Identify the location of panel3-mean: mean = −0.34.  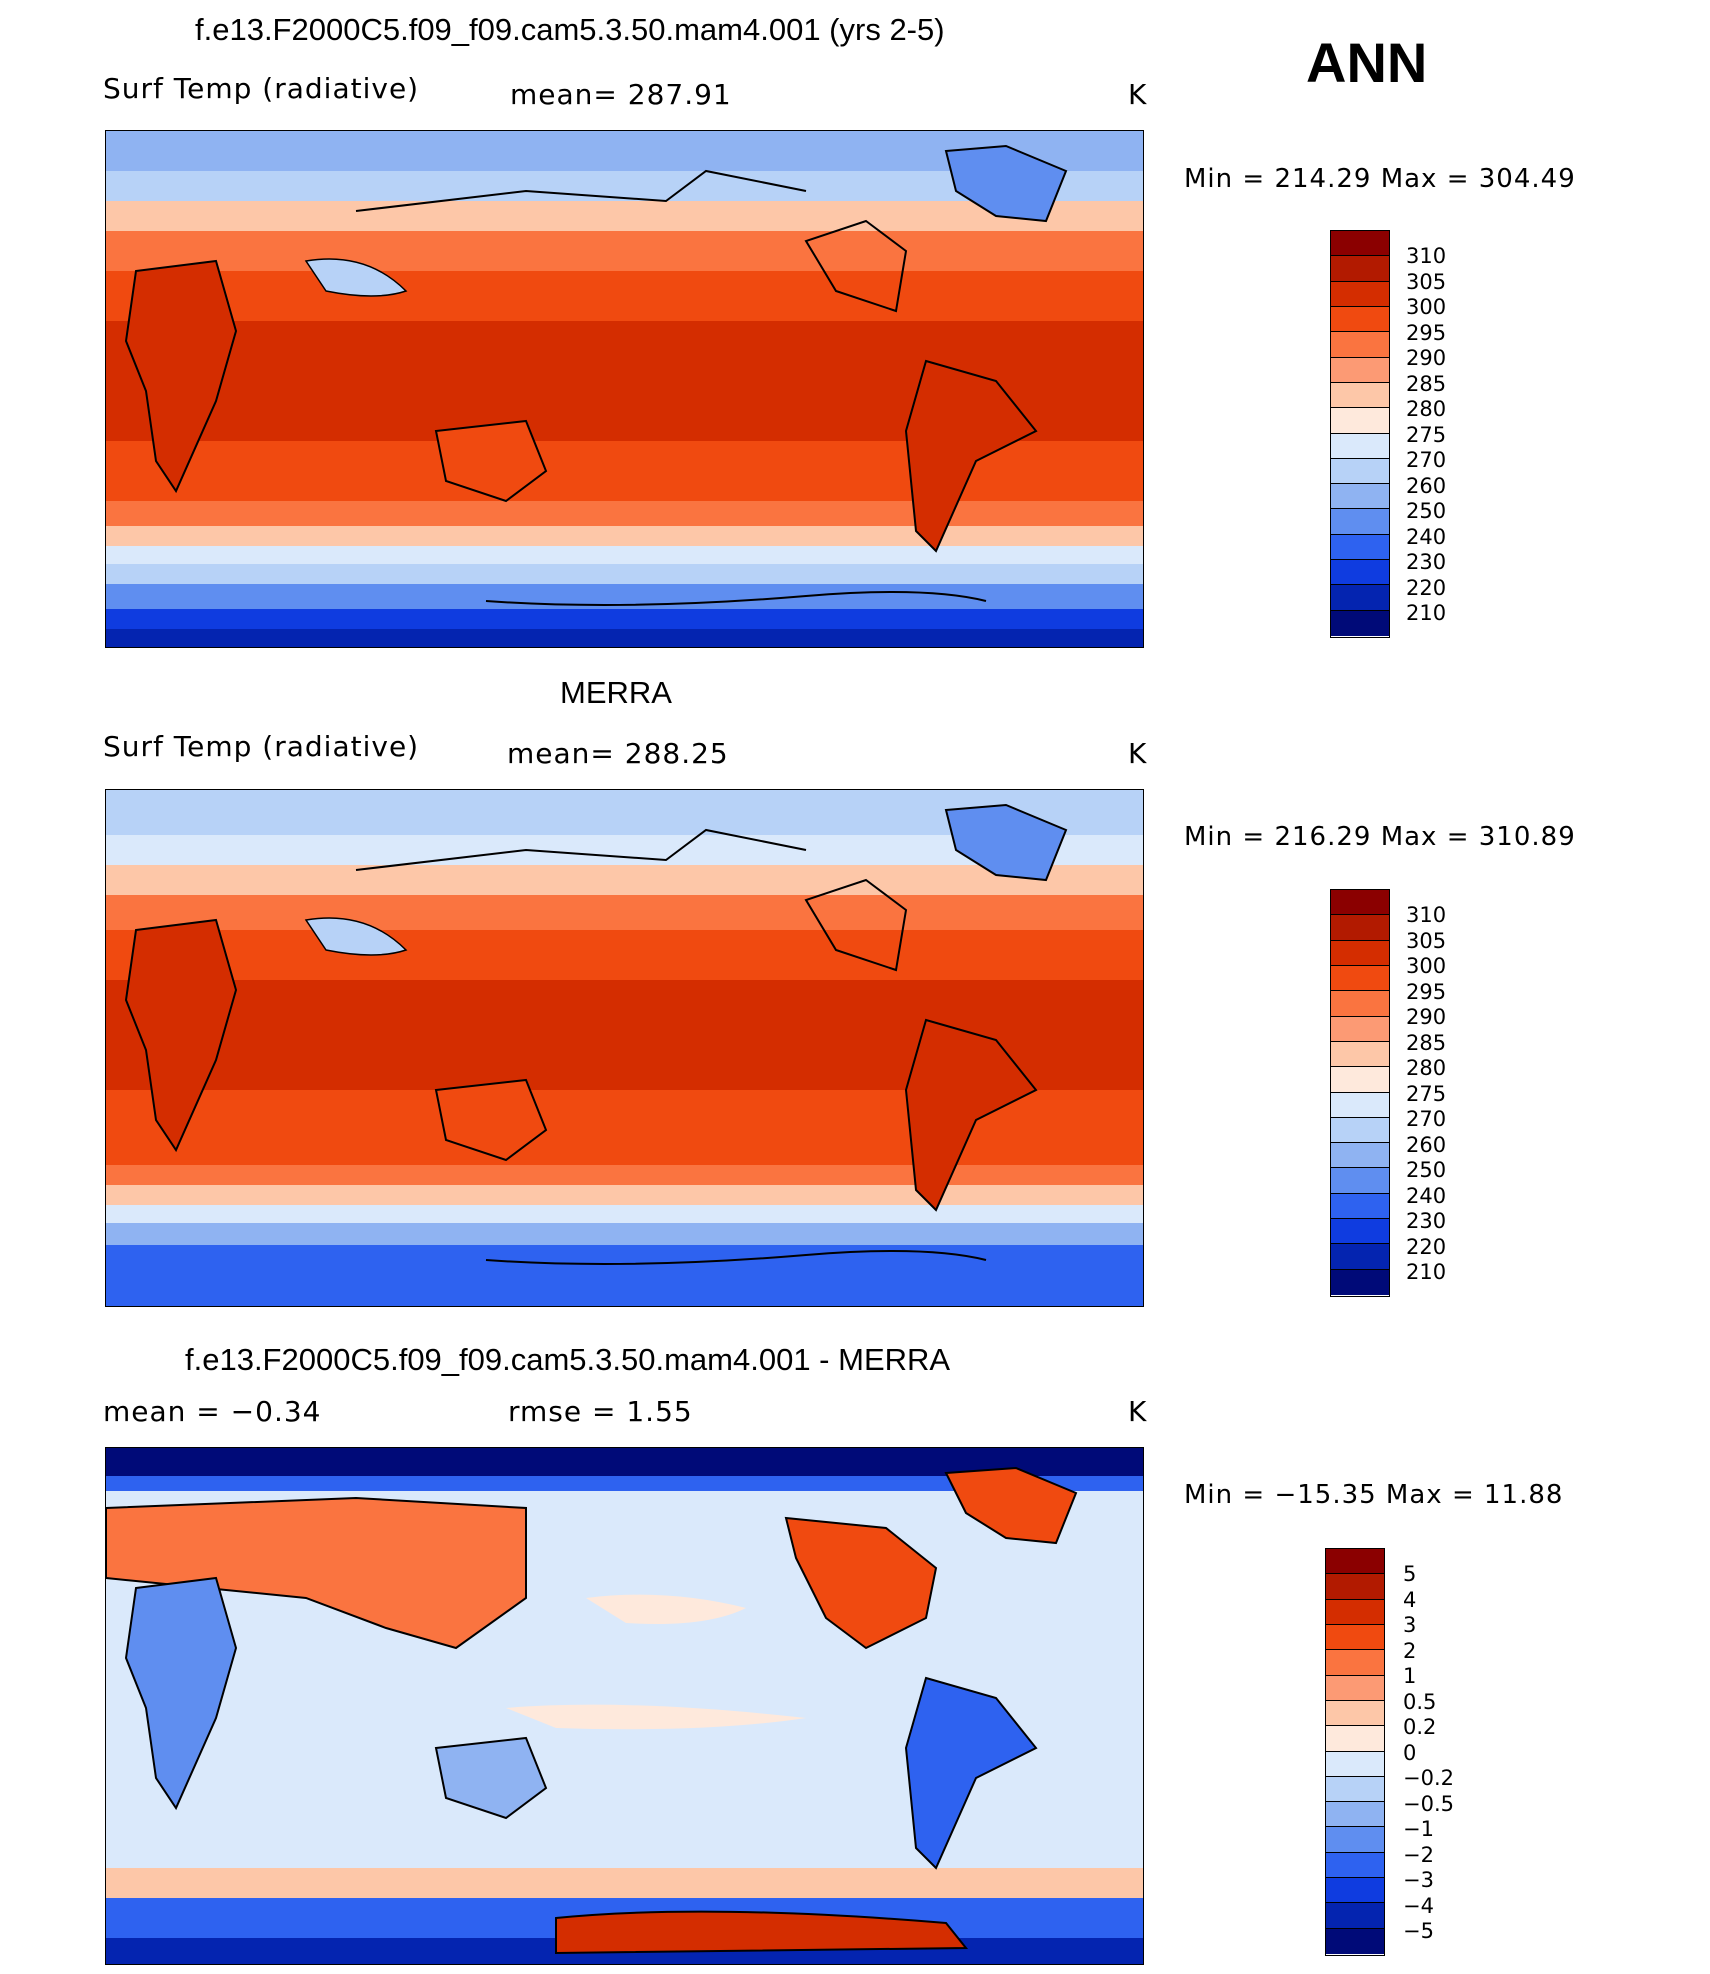
(212, 1411).